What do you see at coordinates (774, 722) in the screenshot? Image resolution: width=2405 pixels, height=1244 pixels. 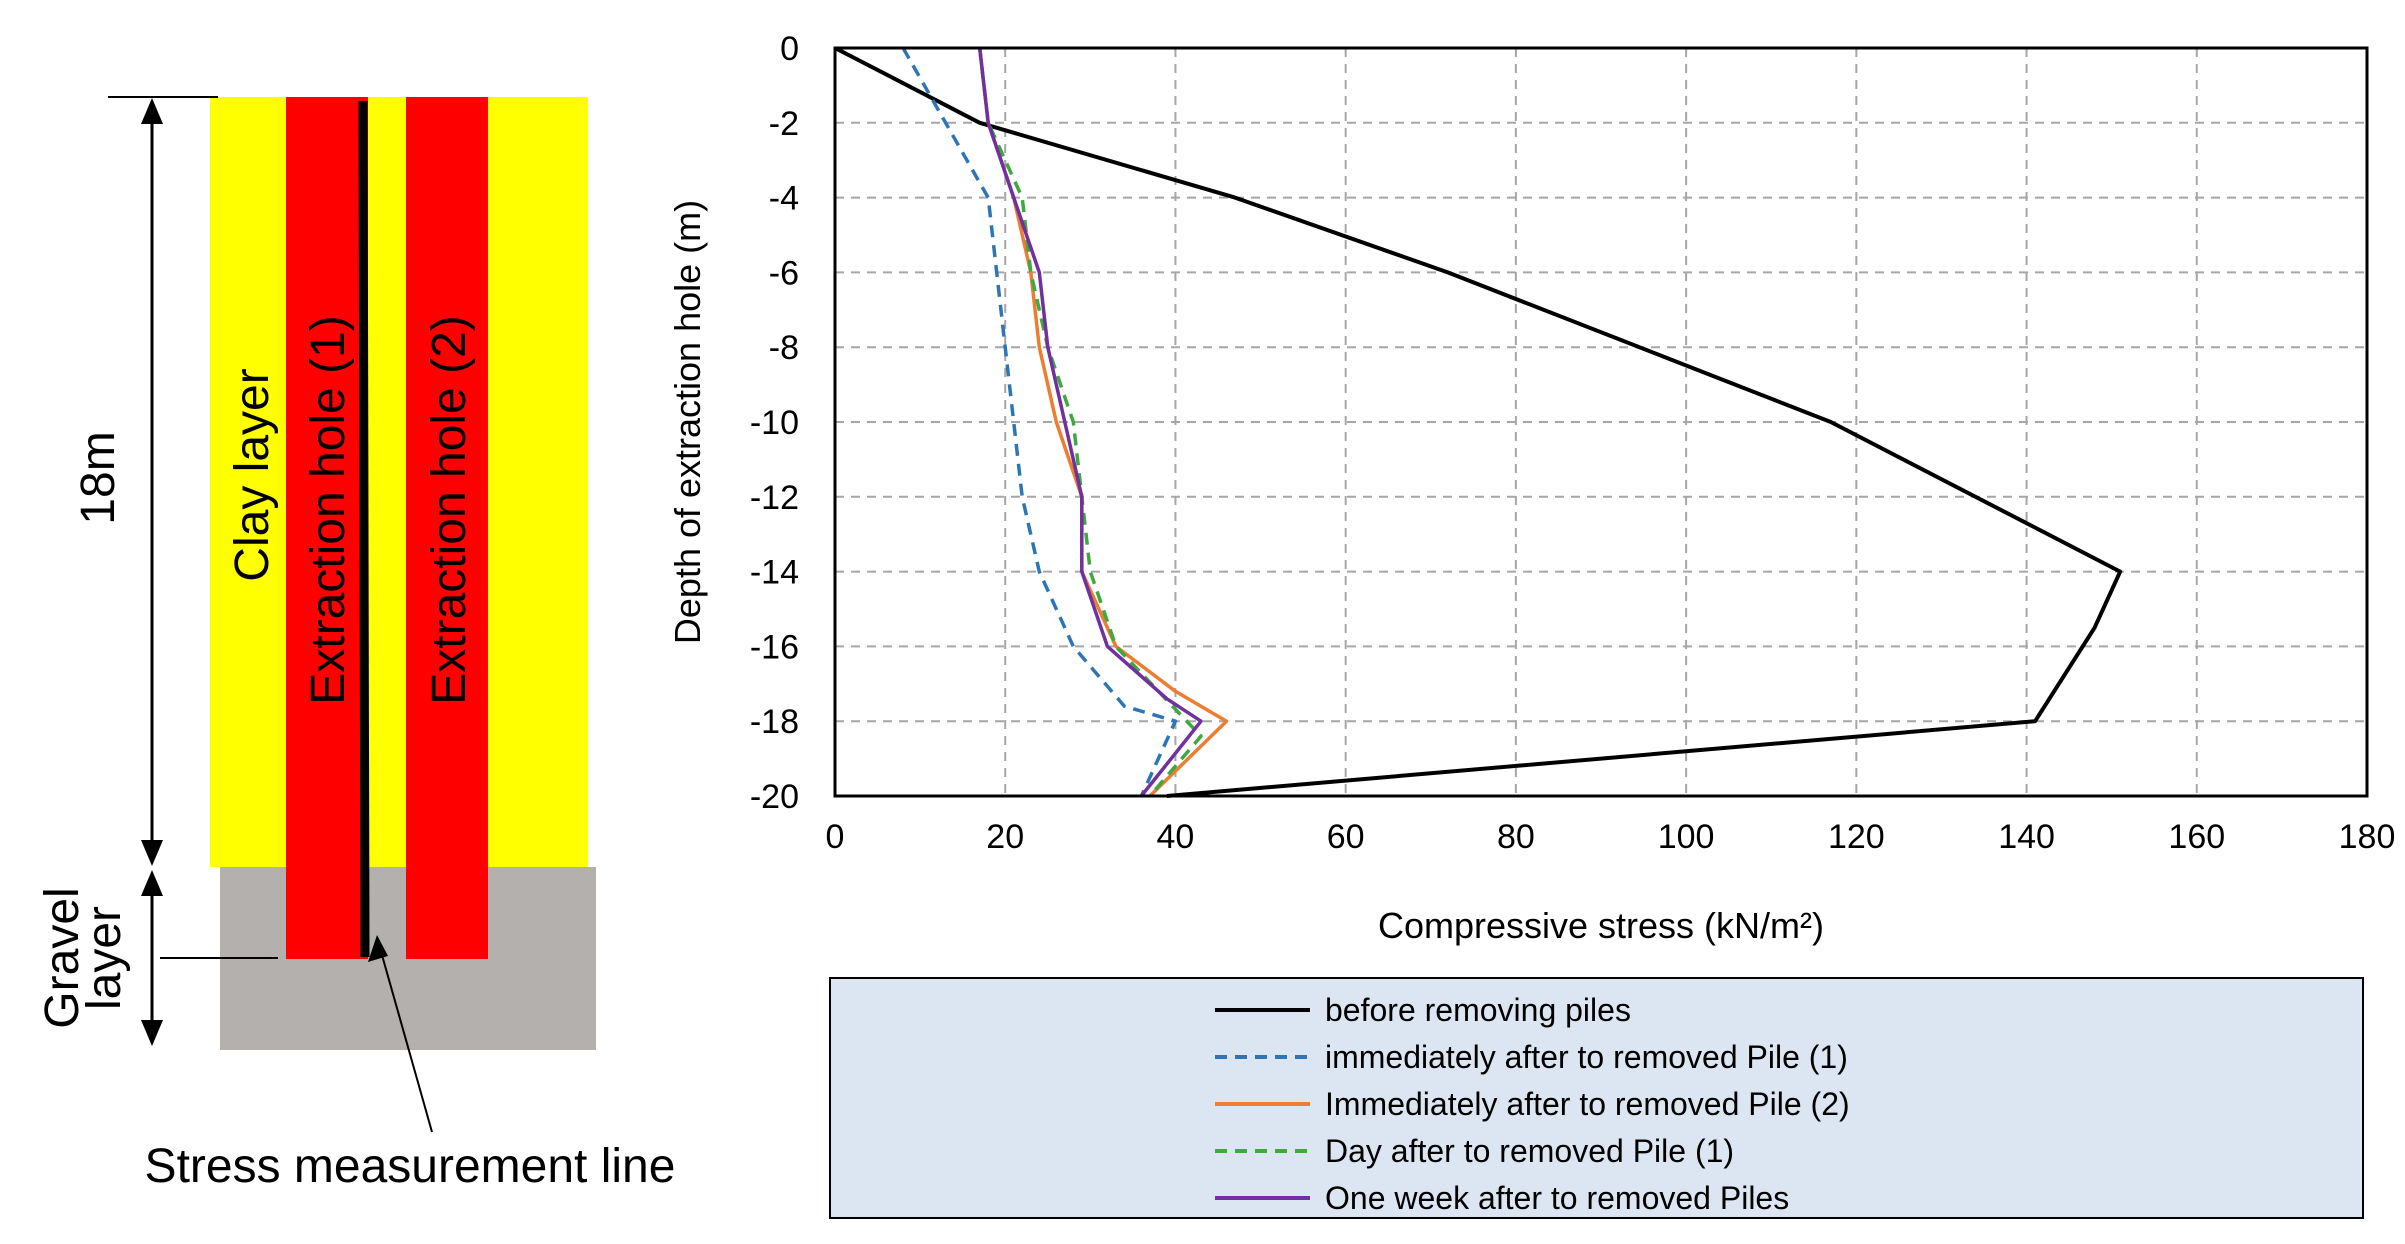 I see `y-tick-label: -18` at bounding box center [774, 722].